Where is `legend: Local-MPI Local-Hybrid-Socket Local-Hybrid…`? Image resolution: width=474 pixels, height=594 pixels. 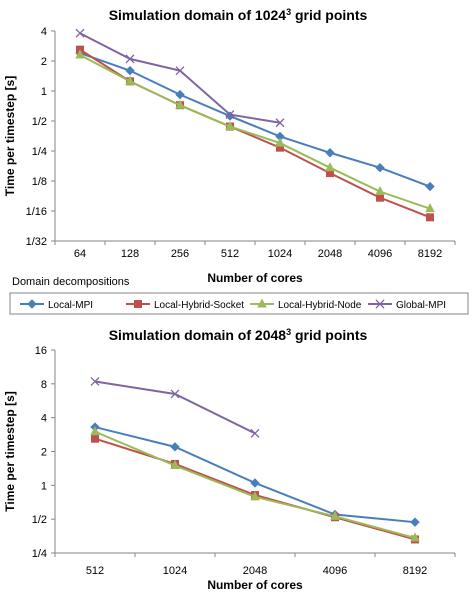
legend: Local-MPI Local-Hybrid-Socket Local-Hybrid… is located at coordinates (239, 303).